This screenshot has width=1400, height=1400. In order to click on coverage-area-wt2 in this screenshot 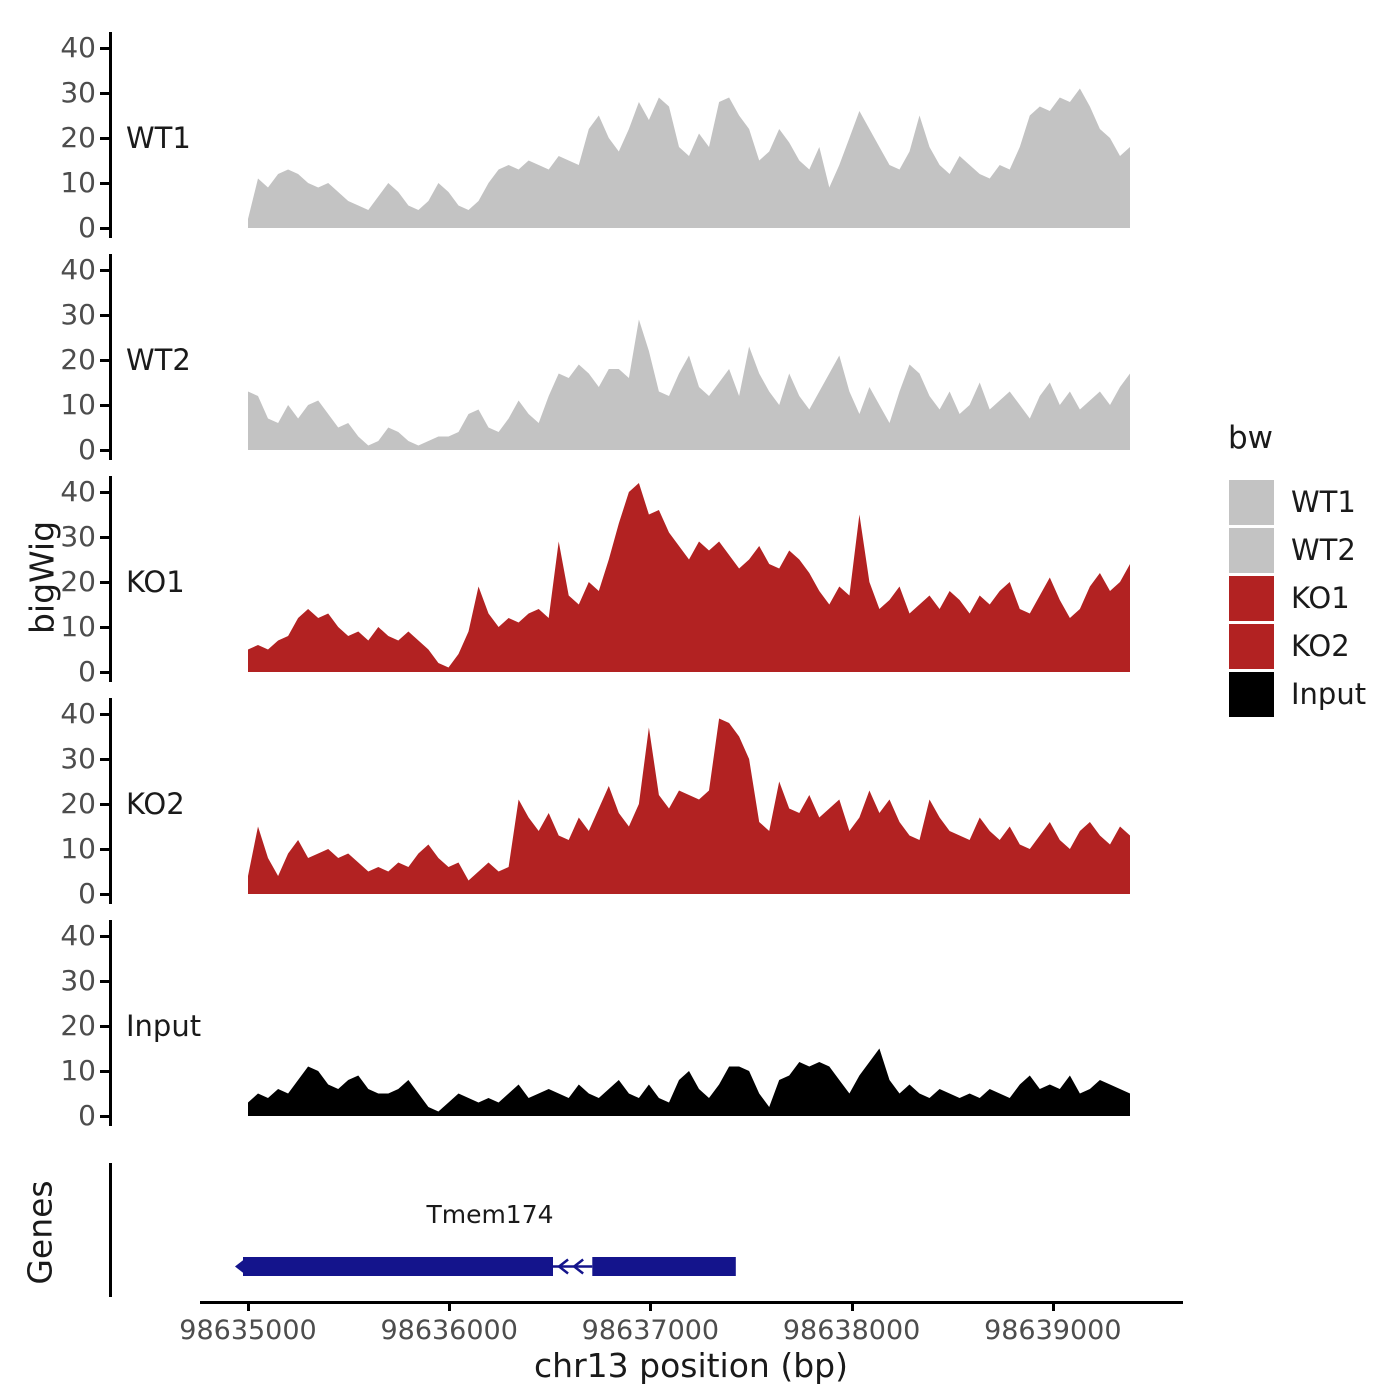, I will do `click(689, 384)`.